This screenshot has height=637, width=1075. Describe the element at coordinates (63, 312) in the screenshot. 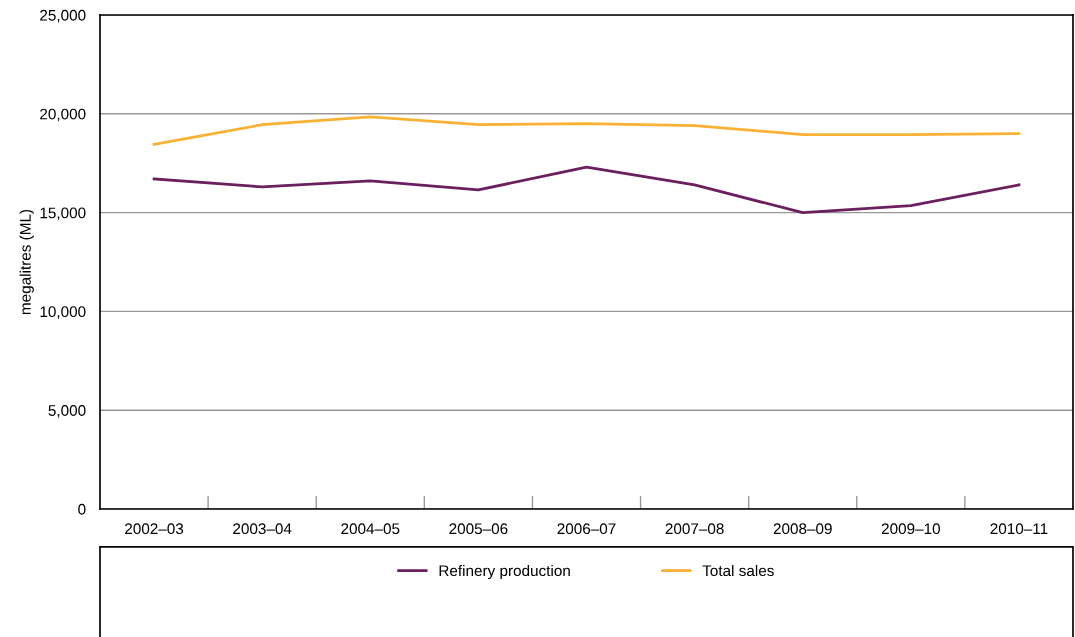

I see `y-tick-label: 10,000` at that location.